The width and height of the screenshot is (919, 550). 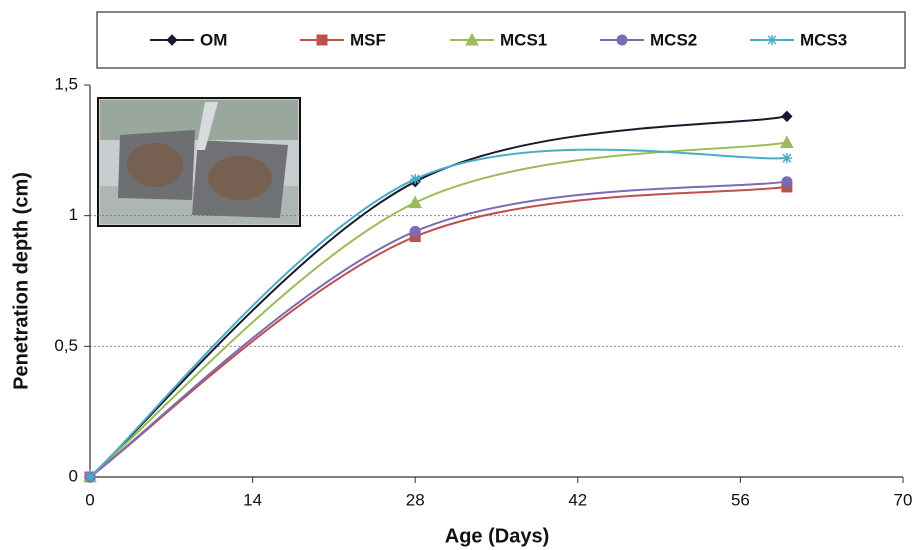 I want to click on x-tick-label: 14, so click(x=252, y=499).